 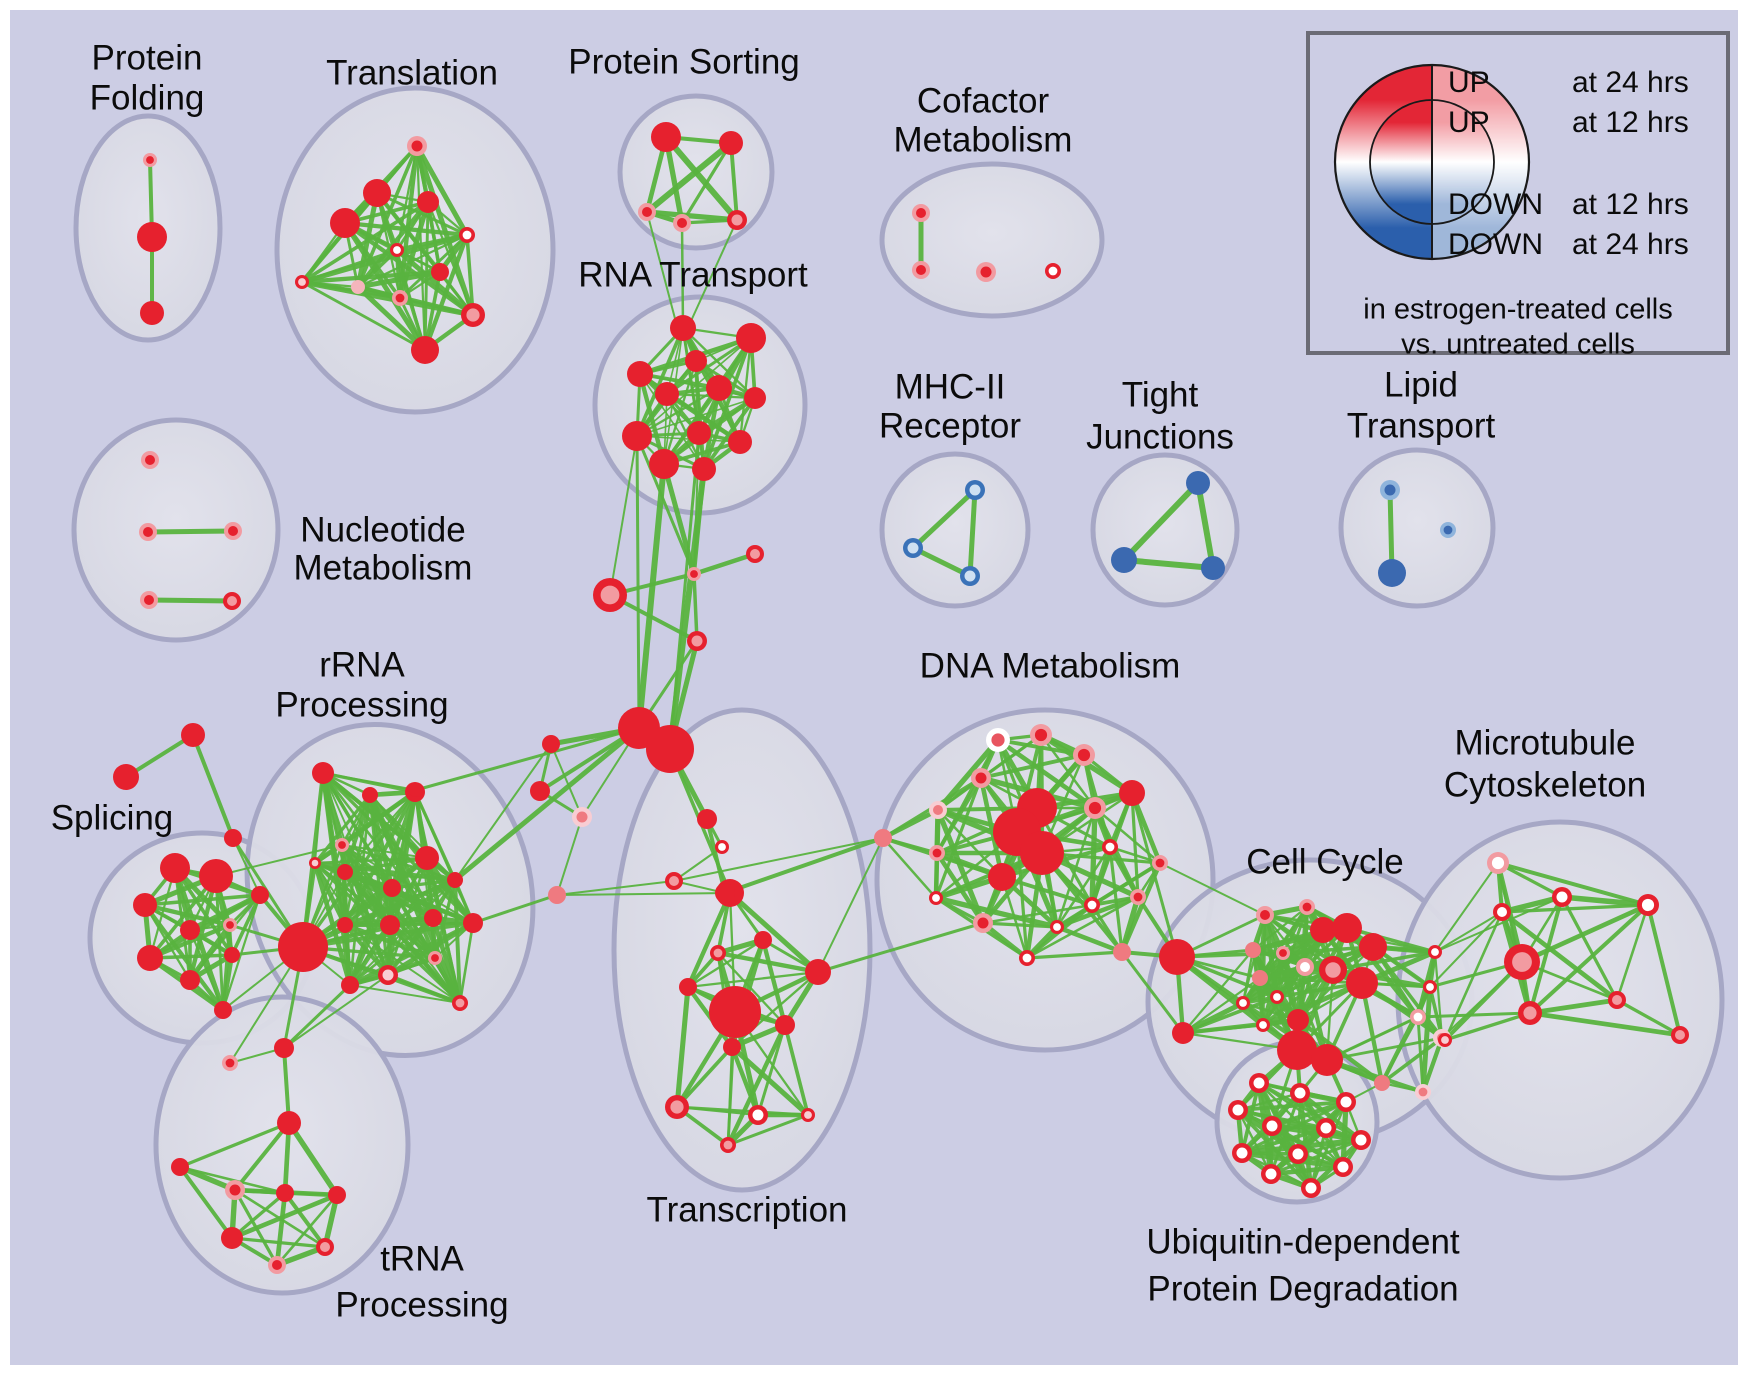 I want to click on cluster-label-trna-processing: tRNA, so click(x=422, y=1258).